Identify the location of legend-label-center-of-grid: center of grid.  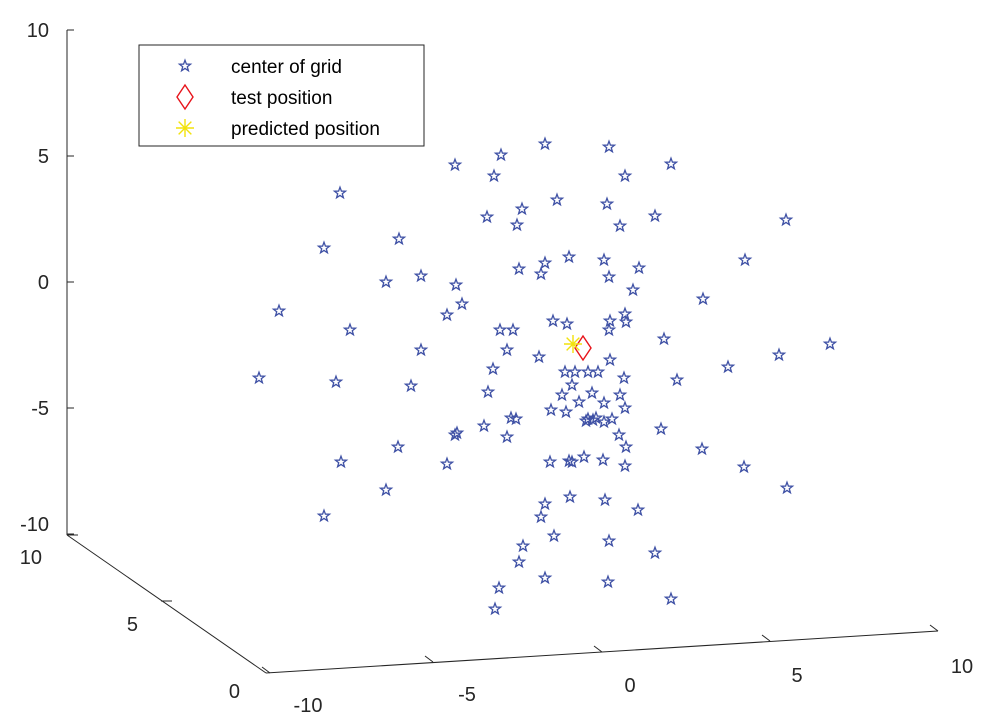
(286, 67).